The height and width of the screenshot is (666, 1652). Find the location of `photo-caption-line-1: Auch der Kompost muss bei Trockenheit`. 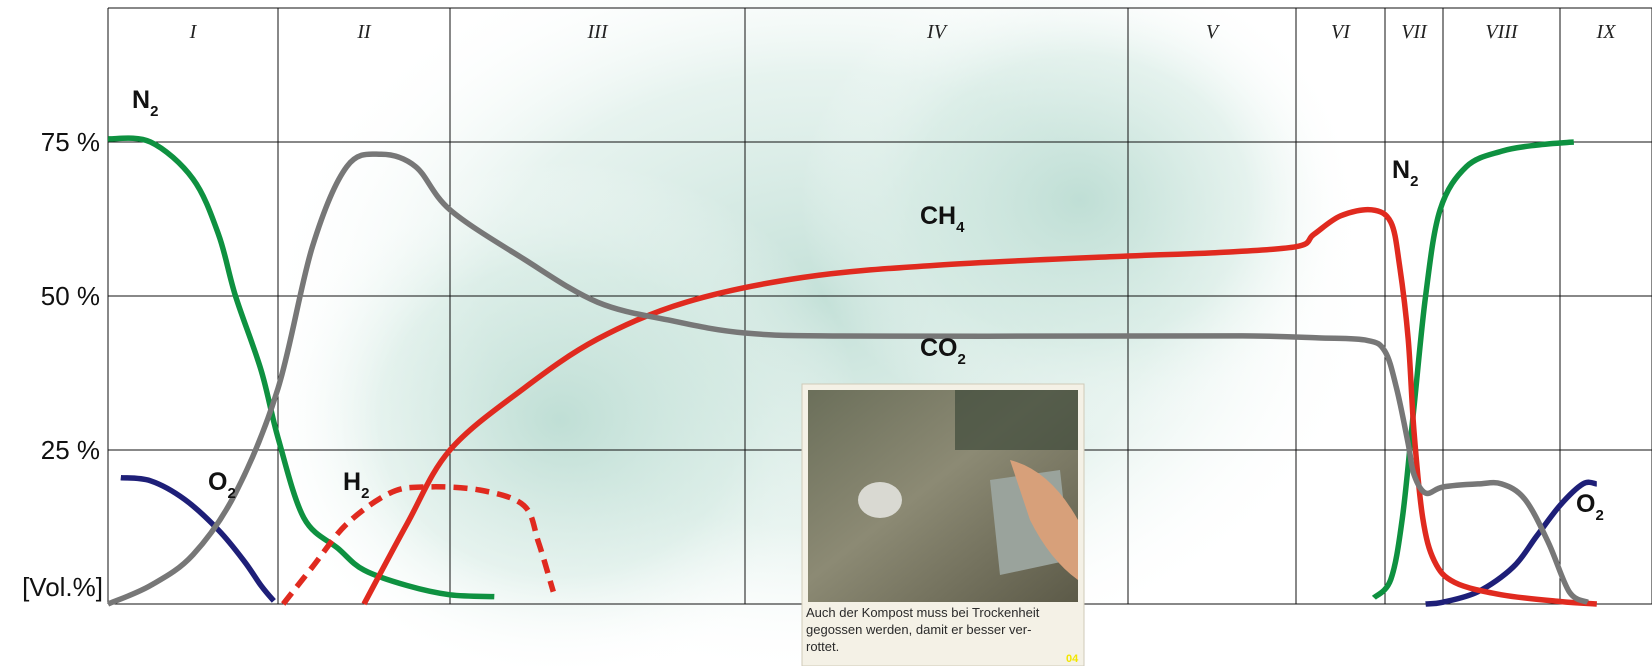

photo-caption-line-1: Auch der Kompost muss bei Trockenheit is located at coordinates (923, 612).